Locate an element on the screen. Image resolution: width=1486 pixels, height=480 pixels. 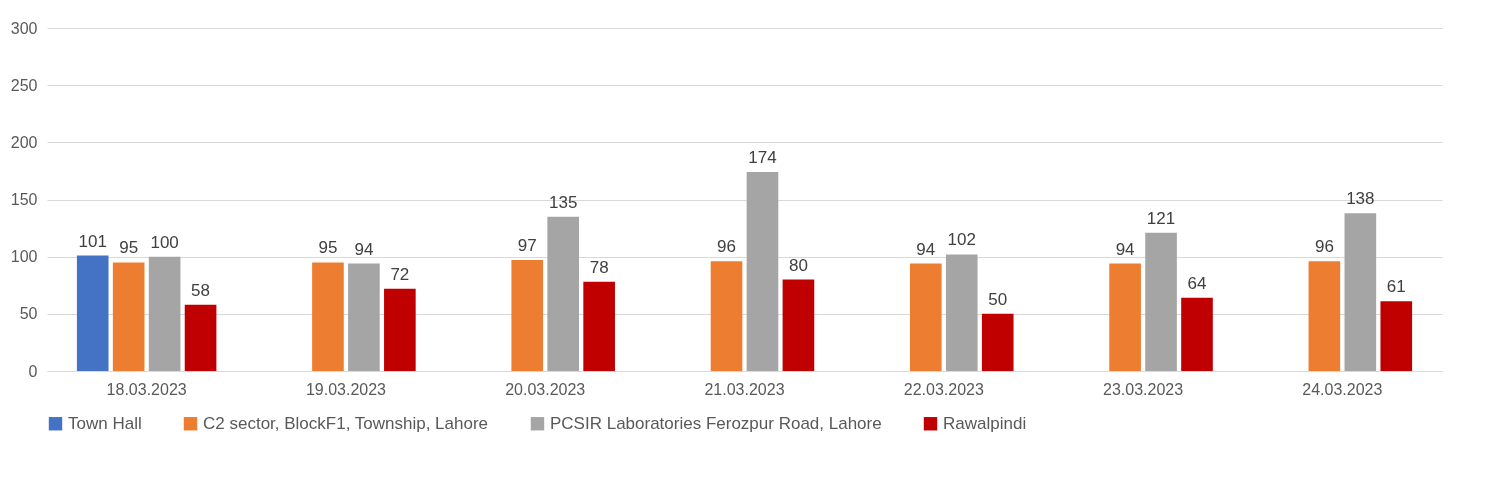
data-label: 72 is located at coordinates (400, 274).